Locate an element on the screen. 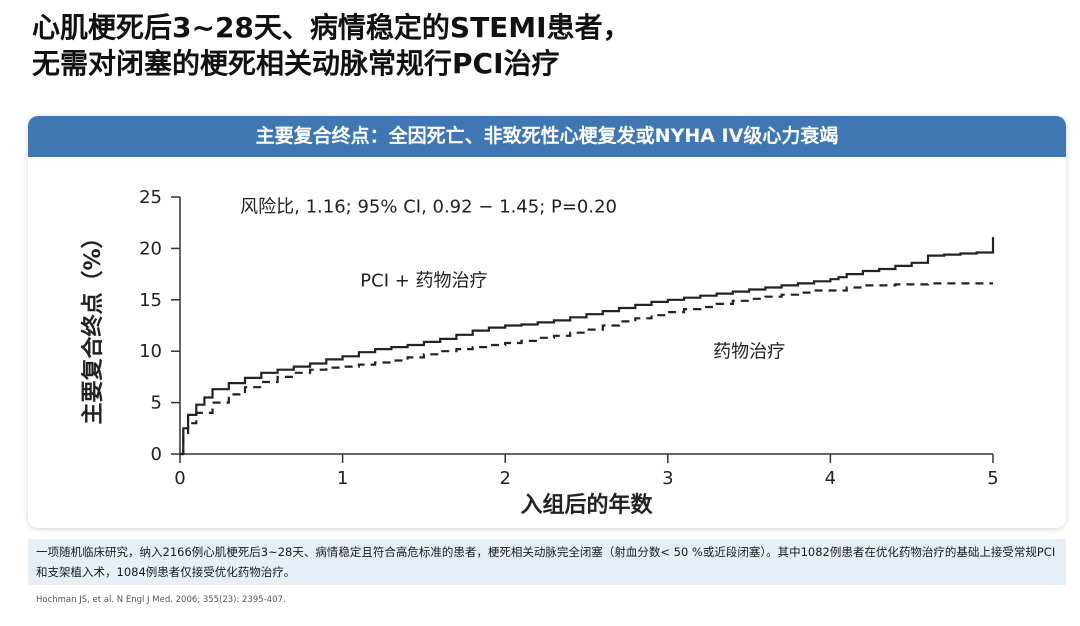  x-tick-label: 0 is located at coordinates (179, 478).